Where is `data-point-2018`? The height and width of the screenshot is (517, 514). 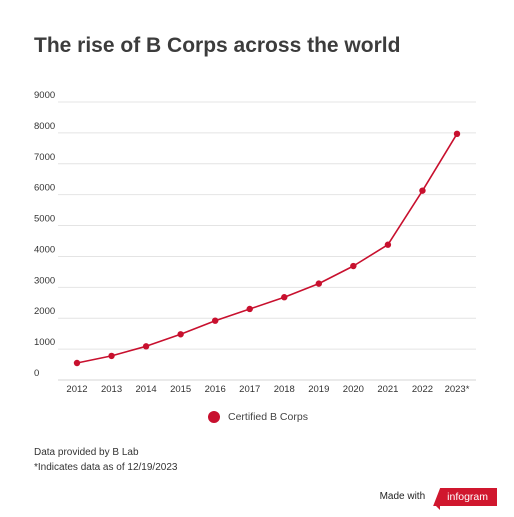 data-point-2018 is located at coordinates (284, 297).